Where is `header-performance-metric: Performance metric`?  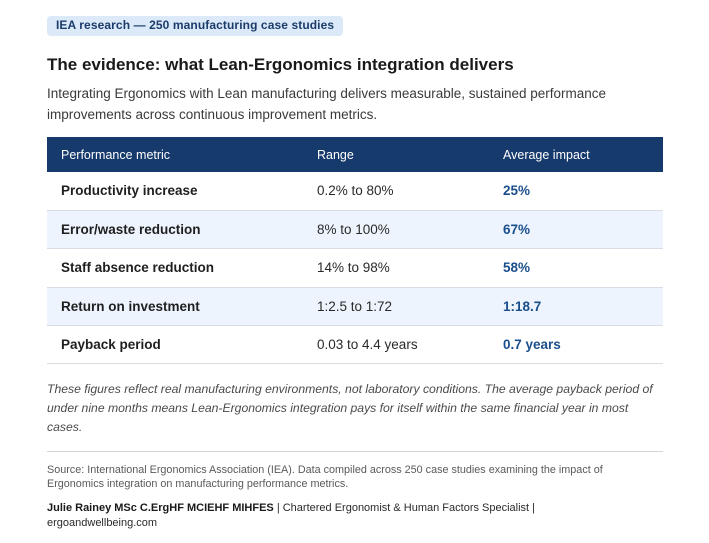
header-performance-metric: Performance metric is located at coordinates (175, 154).